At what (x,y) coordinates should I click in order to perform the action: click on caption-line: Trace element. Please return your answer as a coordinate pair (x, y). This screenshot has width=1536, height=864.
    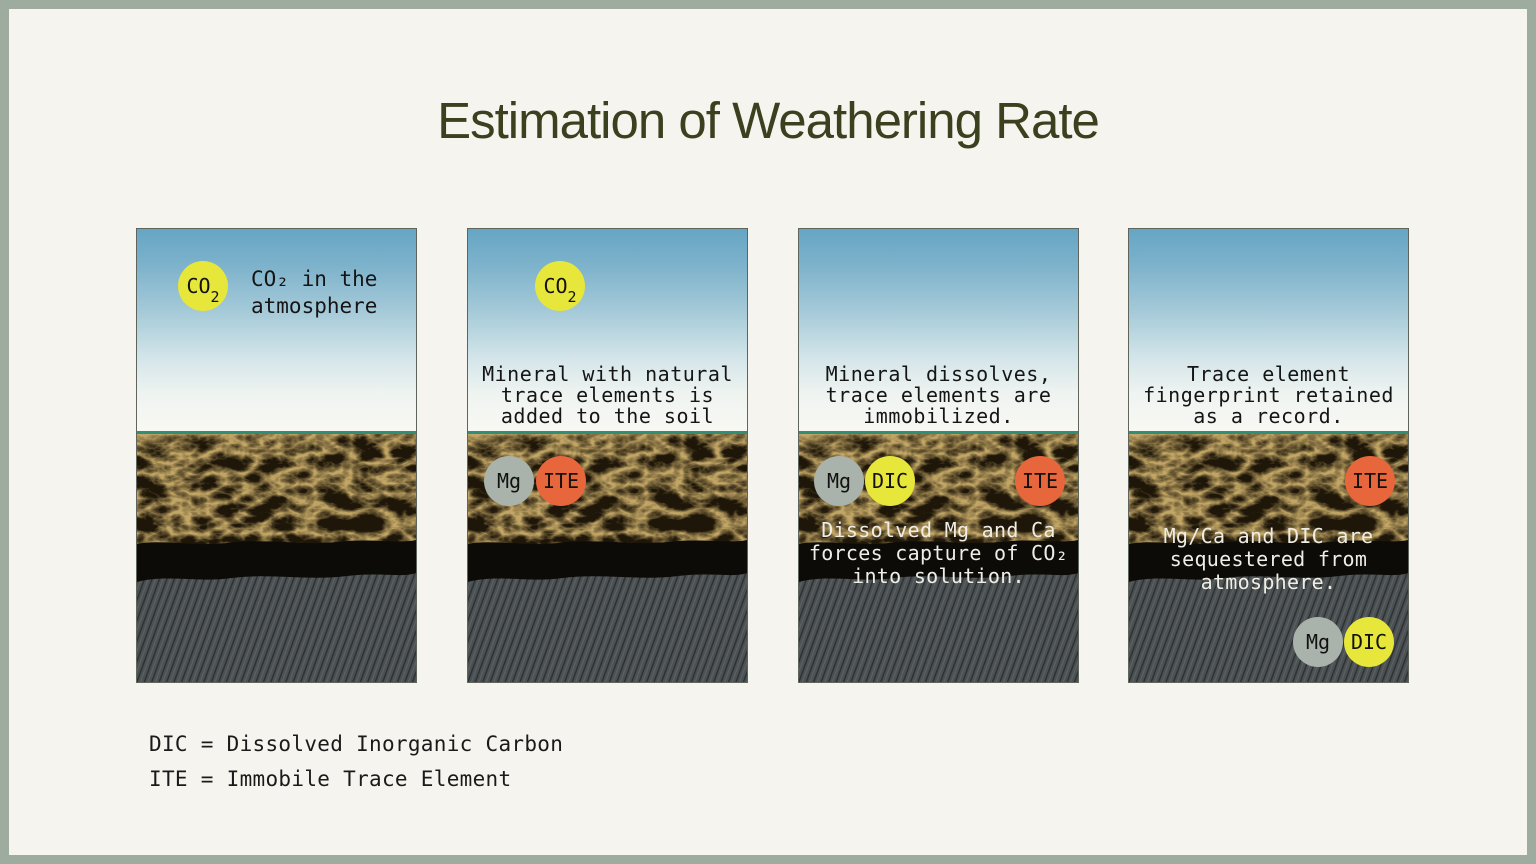
    Looking at the image, I should click on (1268, 374).